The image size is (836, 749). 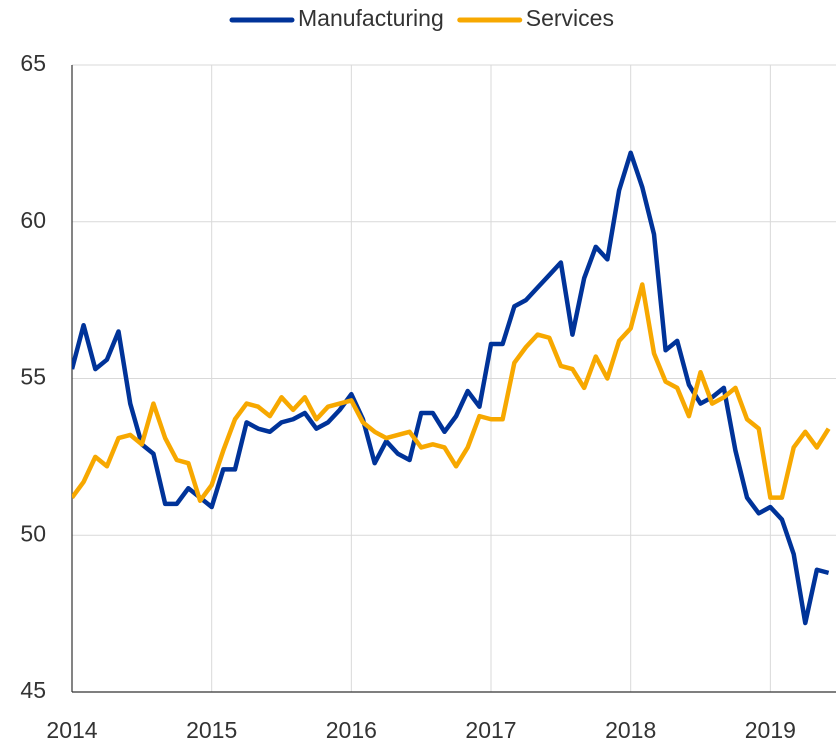 What do you see at coordinates (33, 377) in the screenshot?
I see `y-tick-label: 55` at bounding box center [33, 377].